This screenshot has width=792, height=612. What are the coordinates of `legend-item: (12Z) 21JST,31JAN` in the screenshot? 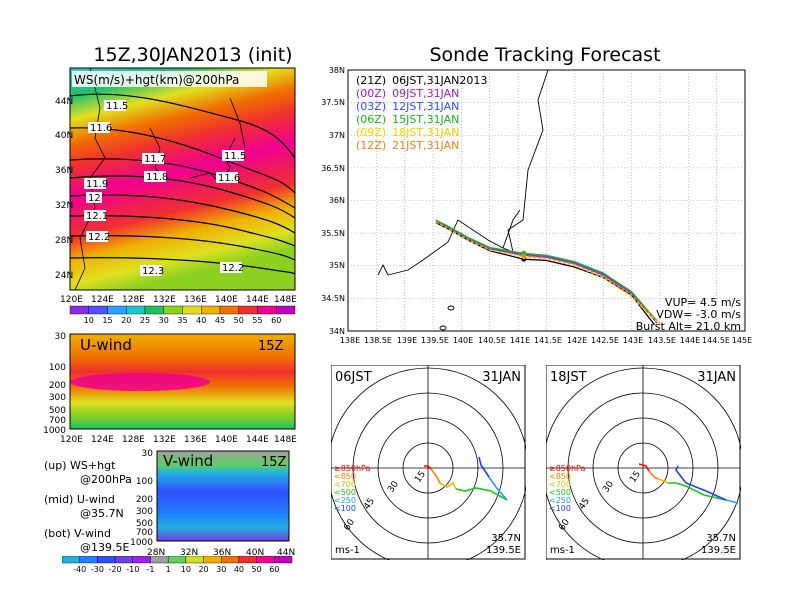 It's located at (407, 145).